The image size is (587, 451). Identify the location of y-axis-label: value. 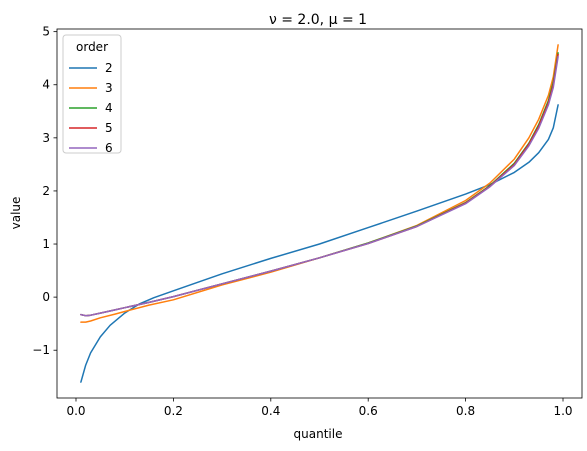
(16, 213).